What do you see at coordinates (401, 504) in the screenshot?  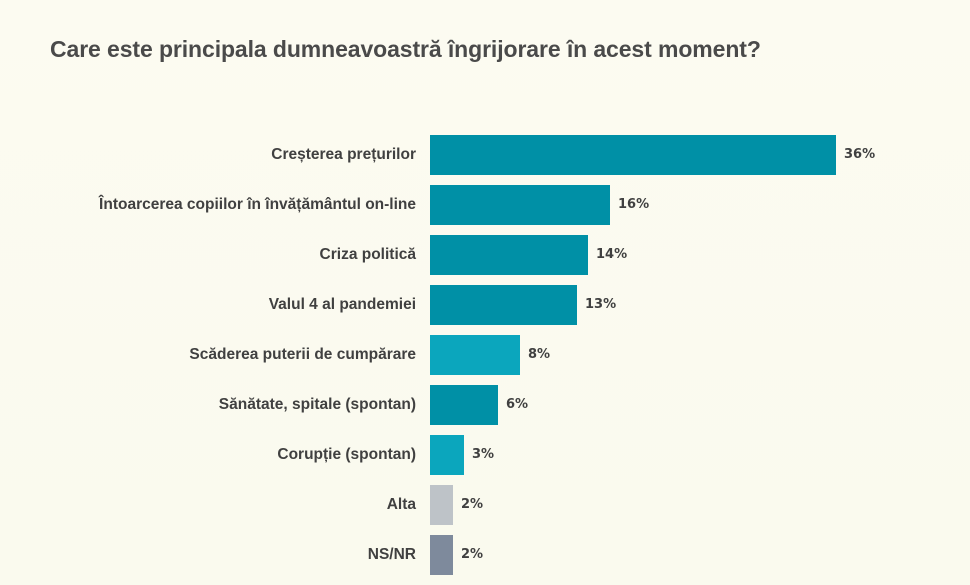 I see `category-label: Alta` at bounding box center [401, 504].